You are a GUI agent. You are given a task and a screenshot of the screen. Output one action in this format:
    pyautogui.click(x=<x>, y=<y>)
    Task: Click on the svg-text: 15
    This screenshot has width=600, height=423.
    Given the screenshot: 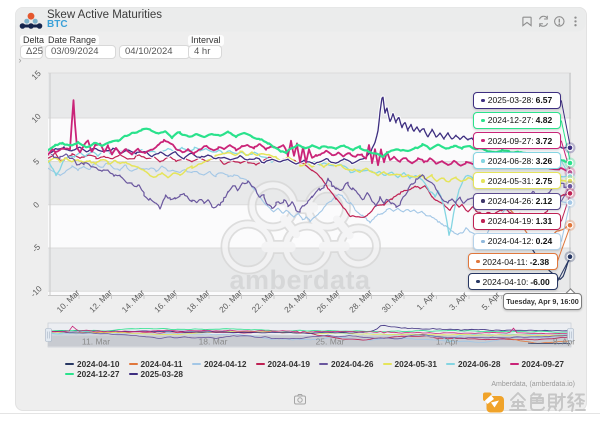 What is the action you would take?
    pyautogui.click(x=36, y=75)
    